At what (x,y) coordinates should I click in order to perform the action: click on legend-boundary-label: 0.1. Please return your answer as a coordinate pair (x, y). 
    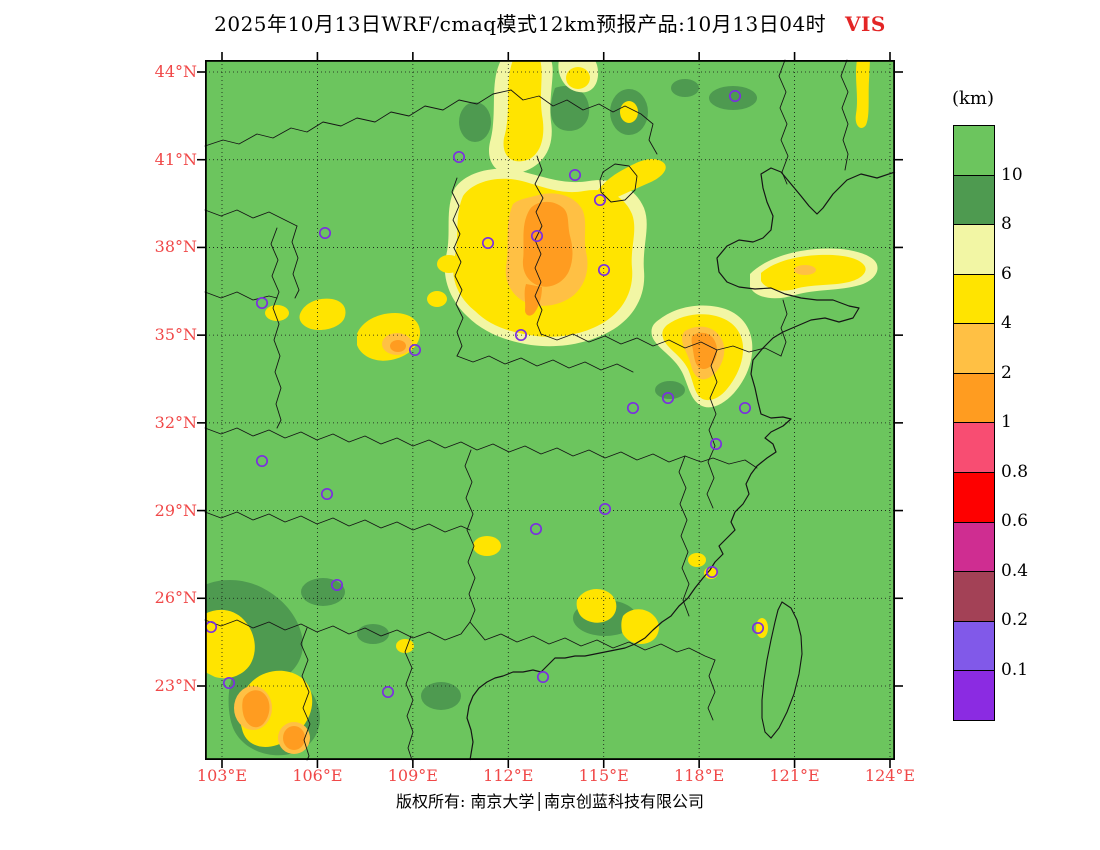
    Looking at the image, I should click on (1015, 669).